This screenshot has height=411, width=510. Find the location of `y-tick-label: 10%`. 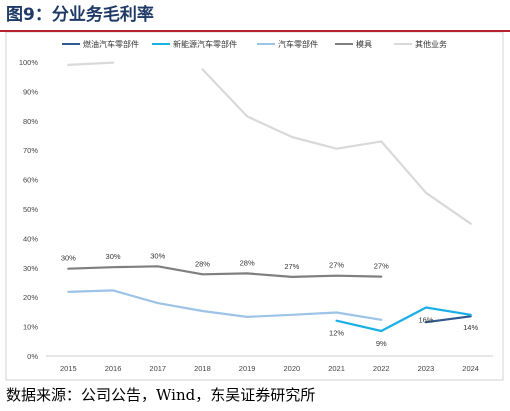

y-tick-label: 10% is located at coordinates (30, 327).